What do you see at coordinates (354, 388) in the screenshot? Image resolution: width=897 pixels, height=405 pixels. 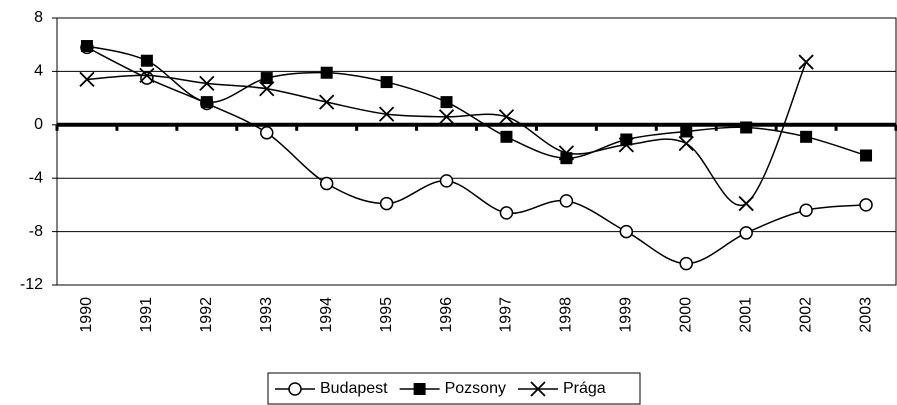 I see `legend-label: Budapest` at bounding box center [354, 388].